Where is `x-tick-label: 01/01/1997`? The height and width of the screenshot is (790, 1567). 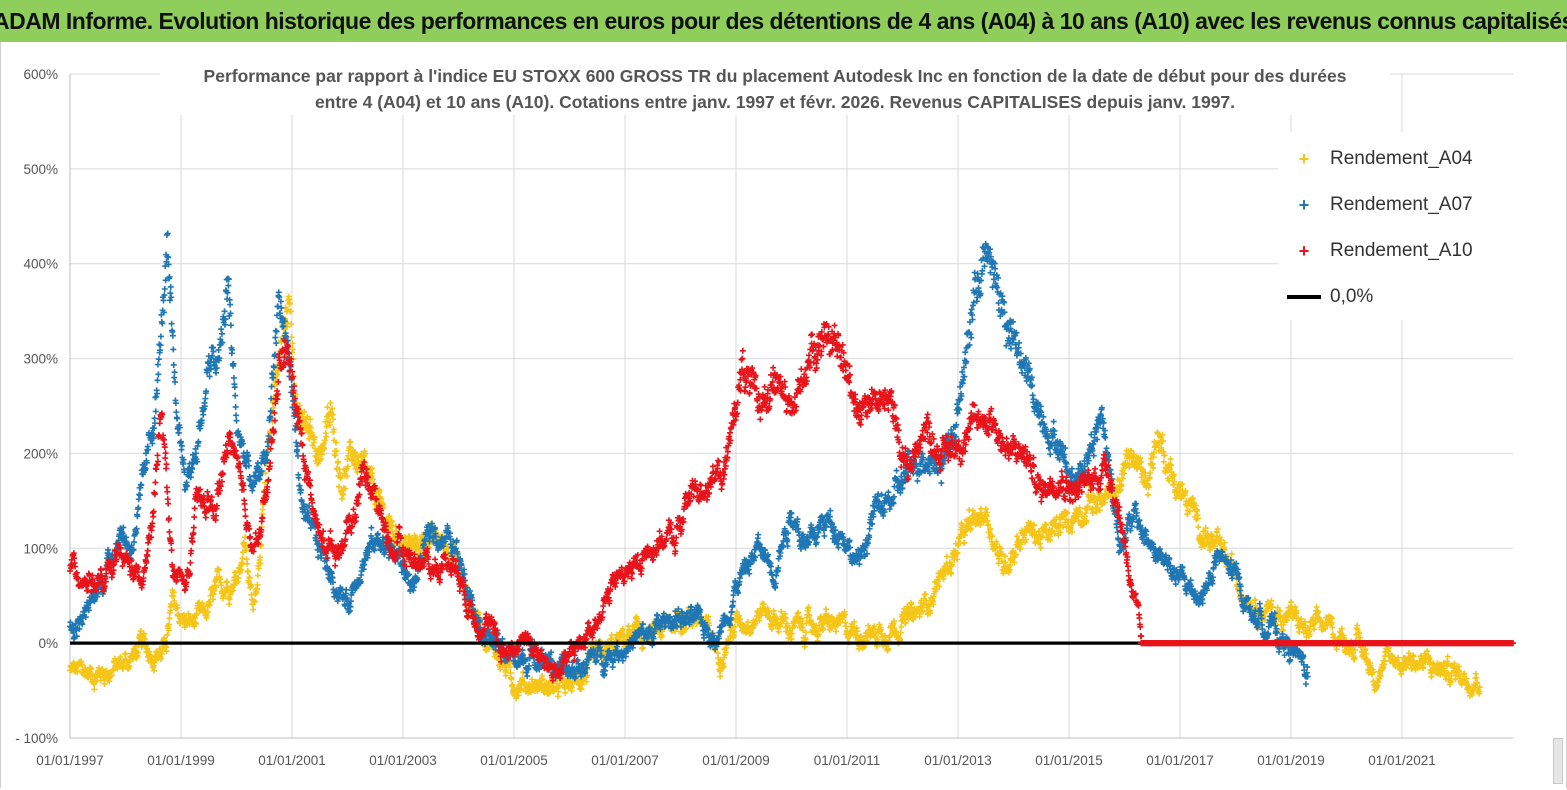
x-tick-label: 01/01/1997 is located at coordinates (70, 760).